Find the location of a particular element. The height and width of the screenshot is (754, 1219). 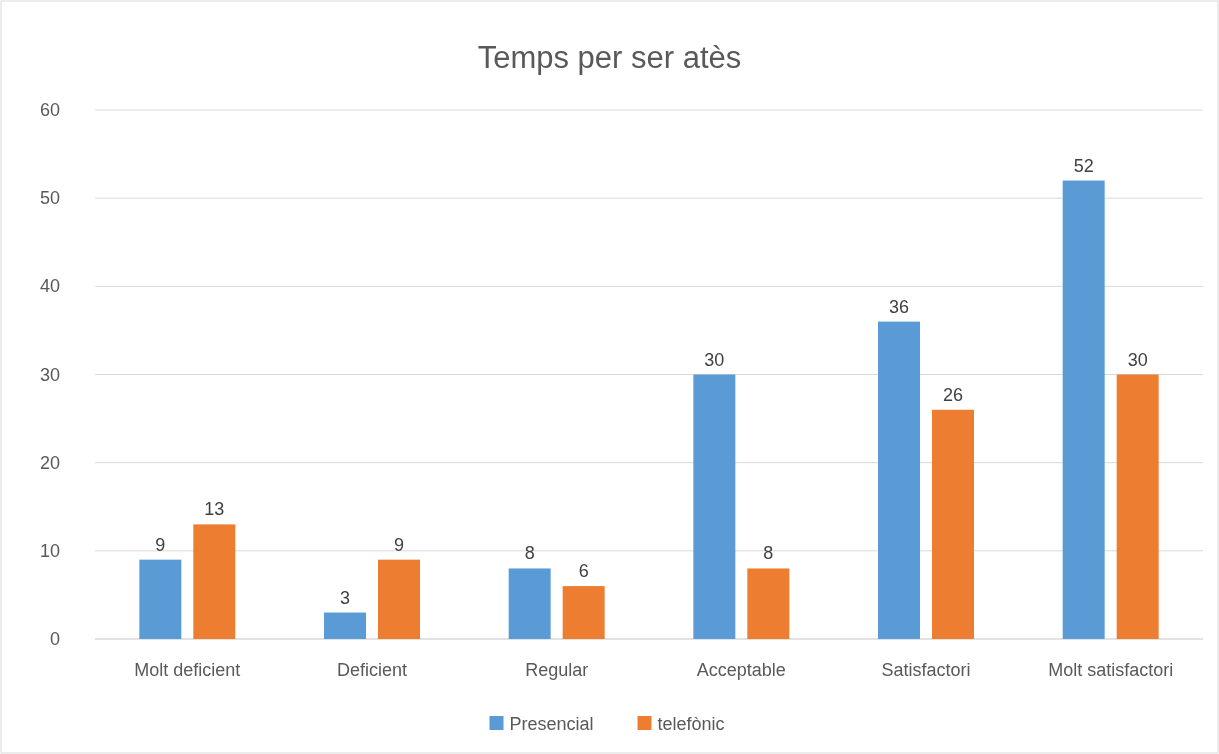

y-tick-label: 10 is located at coordinates (49, 550).